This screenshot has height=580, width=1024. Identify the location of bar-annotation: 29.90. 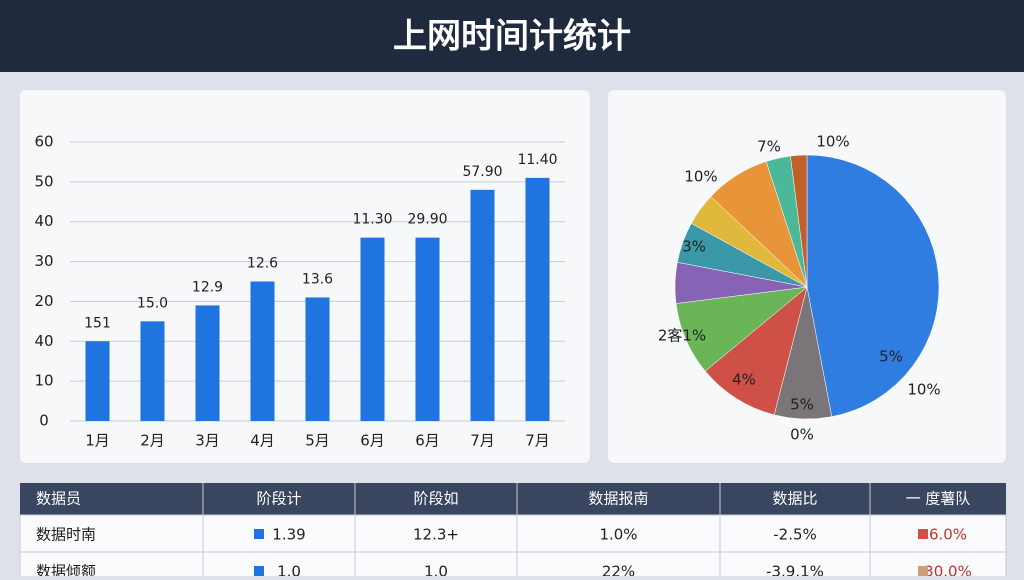
(427, 220).